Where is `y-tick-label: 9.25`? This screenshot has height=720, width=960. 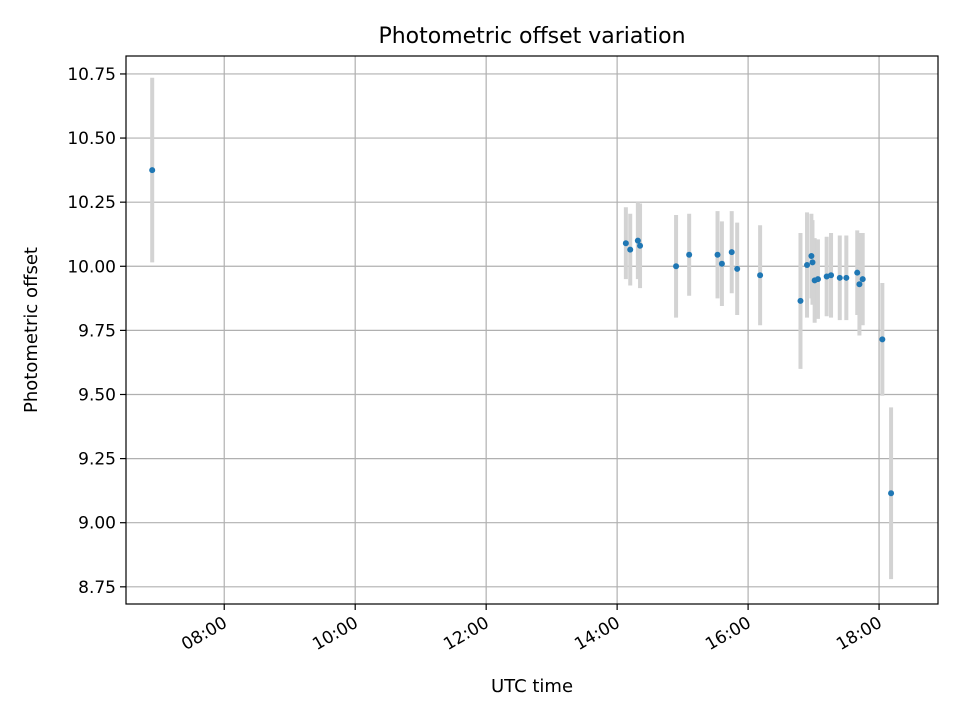 y-tick-label: 9.25 is located at coordinates (97, 460).